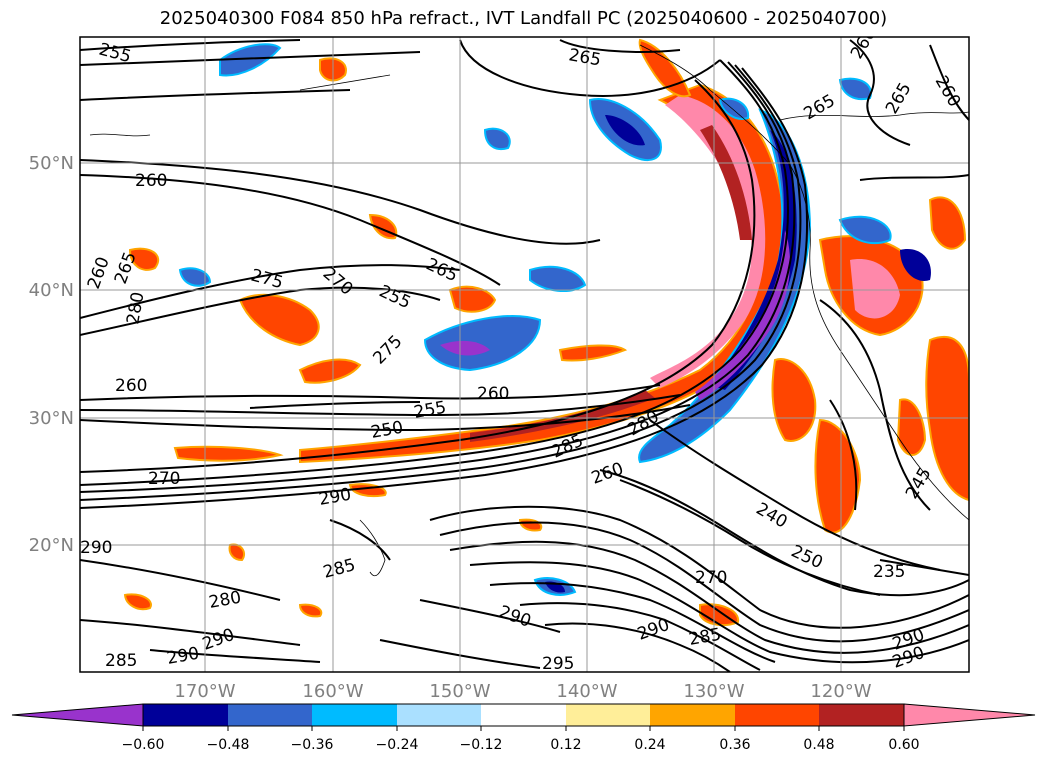 This screenshot has width=1047, height=765. I want to click on lat-labels: 50°N 40°N 30°N 20°N, so click(51, 354).